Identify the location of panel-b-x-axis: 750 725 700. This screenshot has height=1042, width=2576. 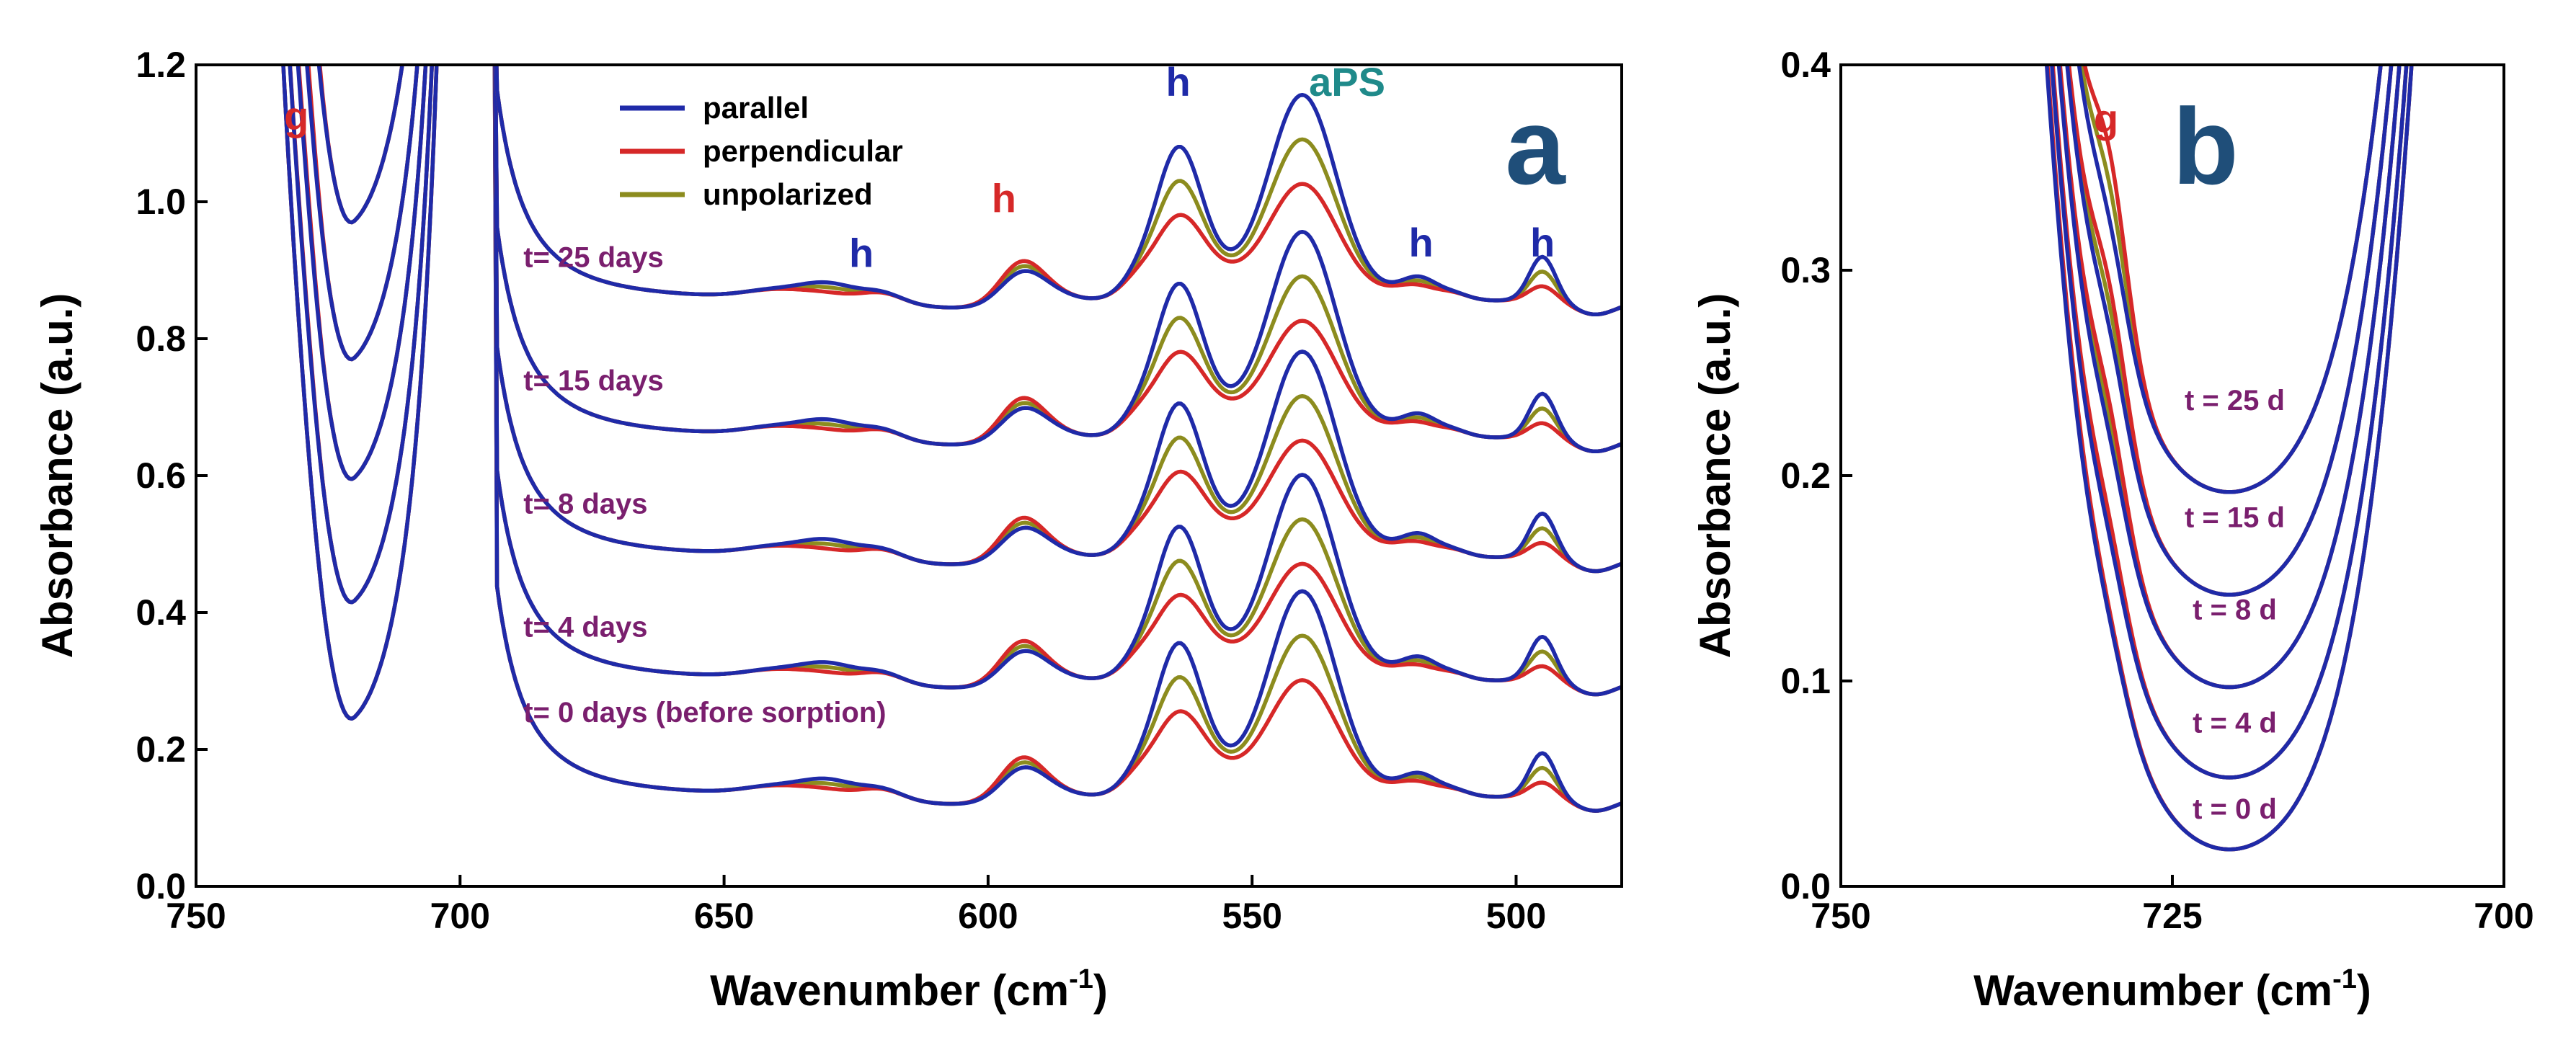
(2172, 906).